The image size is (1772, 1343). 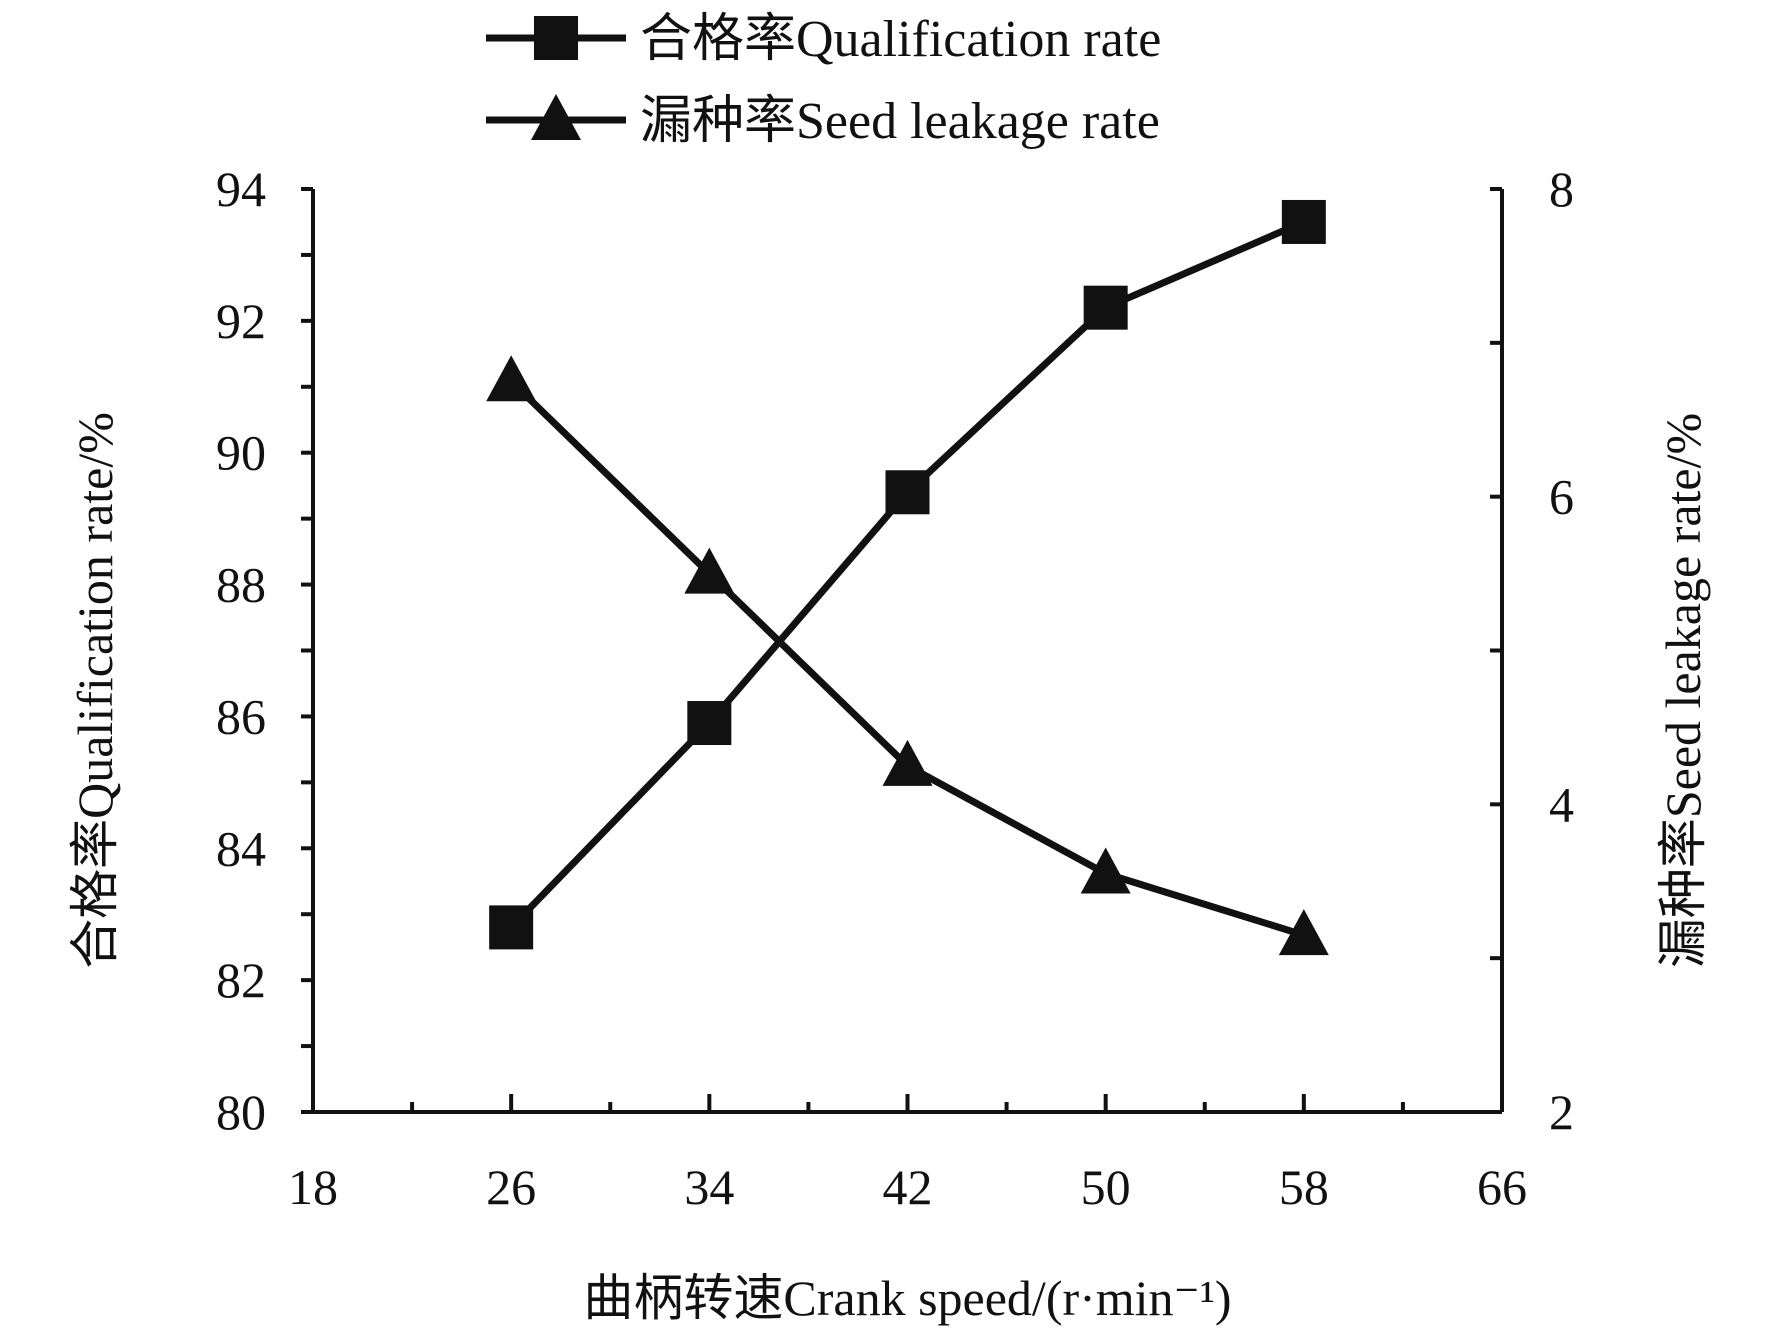 What do you see at coordinates (1561, 497) in the screenshot?
I see `y-right-tick-label: 6` at bounding box center [1561, 497].